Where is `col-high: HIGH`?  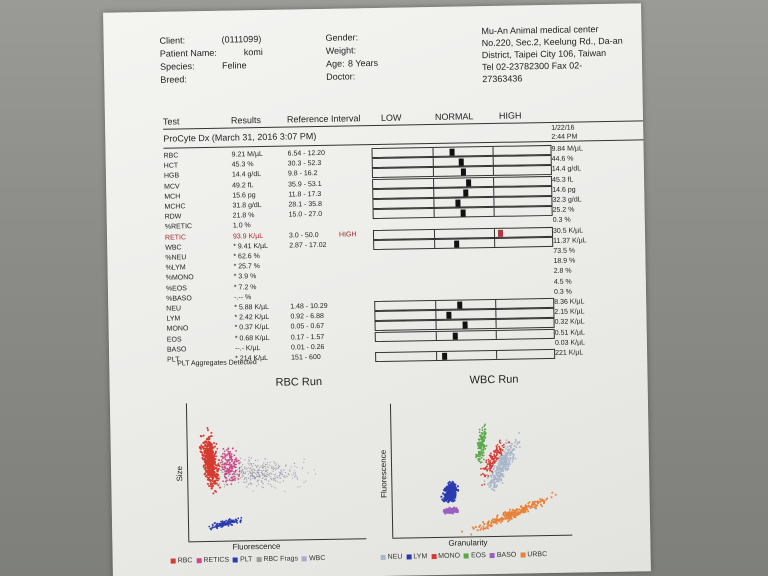 col-high: HIGH is located at coordinates (510, 115).